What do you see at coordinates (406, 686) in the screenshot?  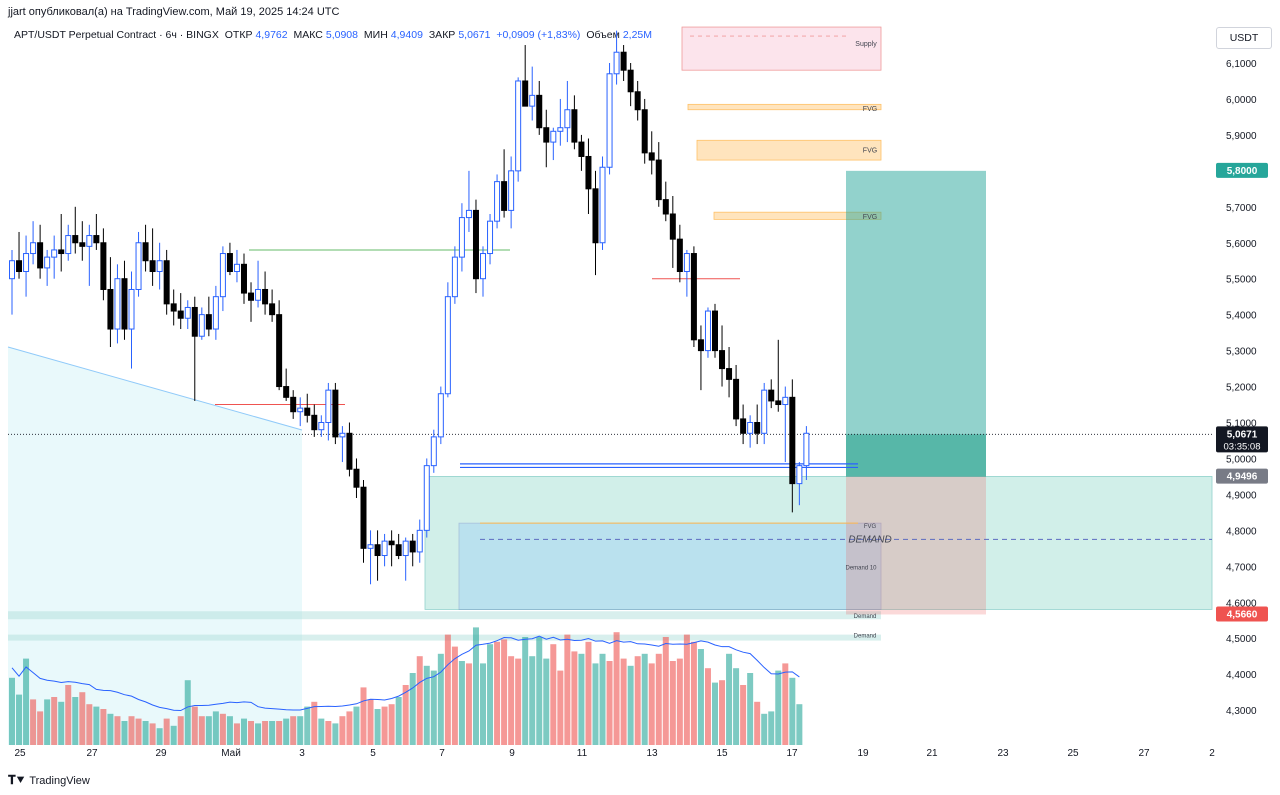 I see `volume-layer` at bounding box center [406, 686].